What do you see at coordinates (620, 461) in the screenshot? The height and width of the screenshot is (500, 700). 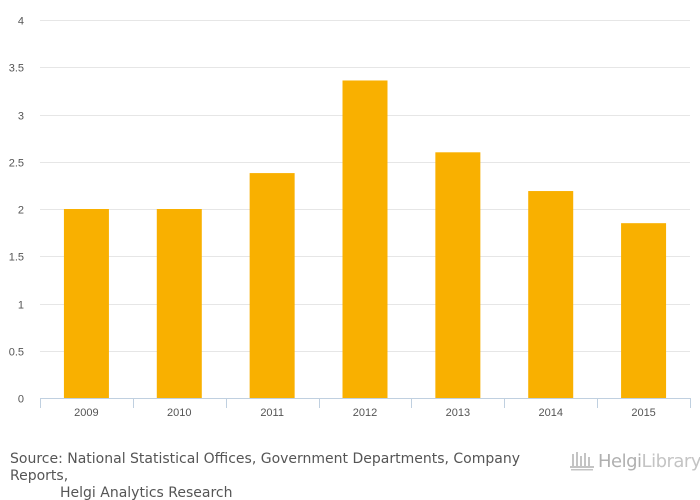 I see `brand-name-part1: Helgi` at bounding box center [620, 461].